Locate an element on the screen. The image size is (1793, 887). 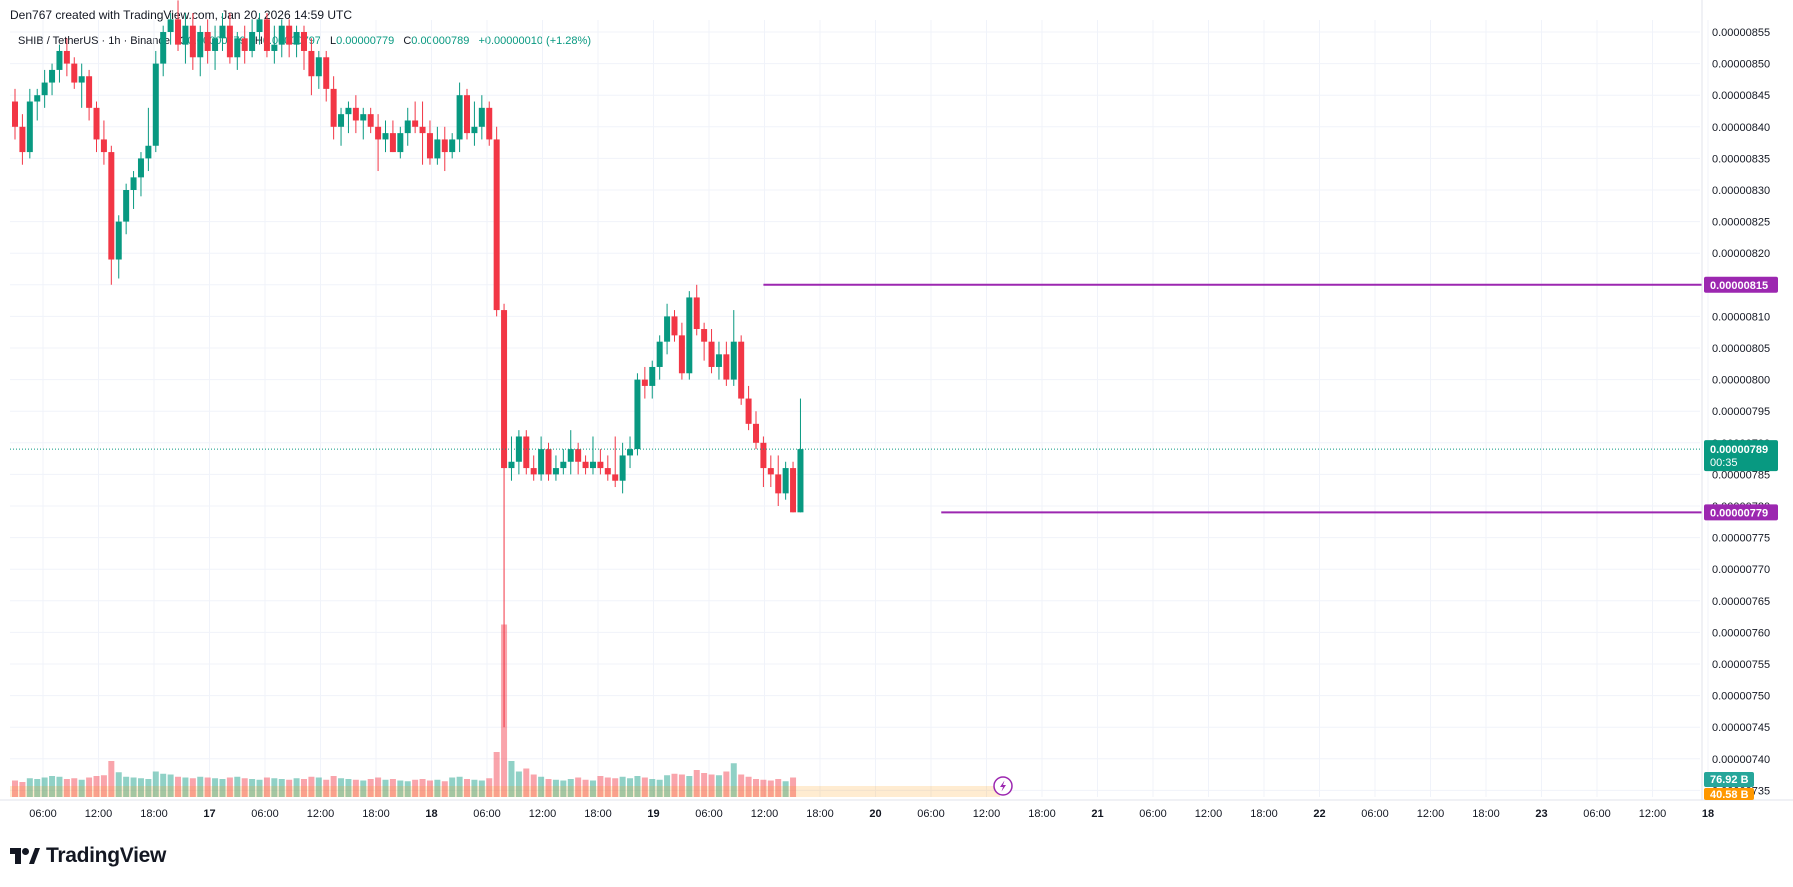
price-tick-label: 0.00000850 is located at coordinates (1741, 65).